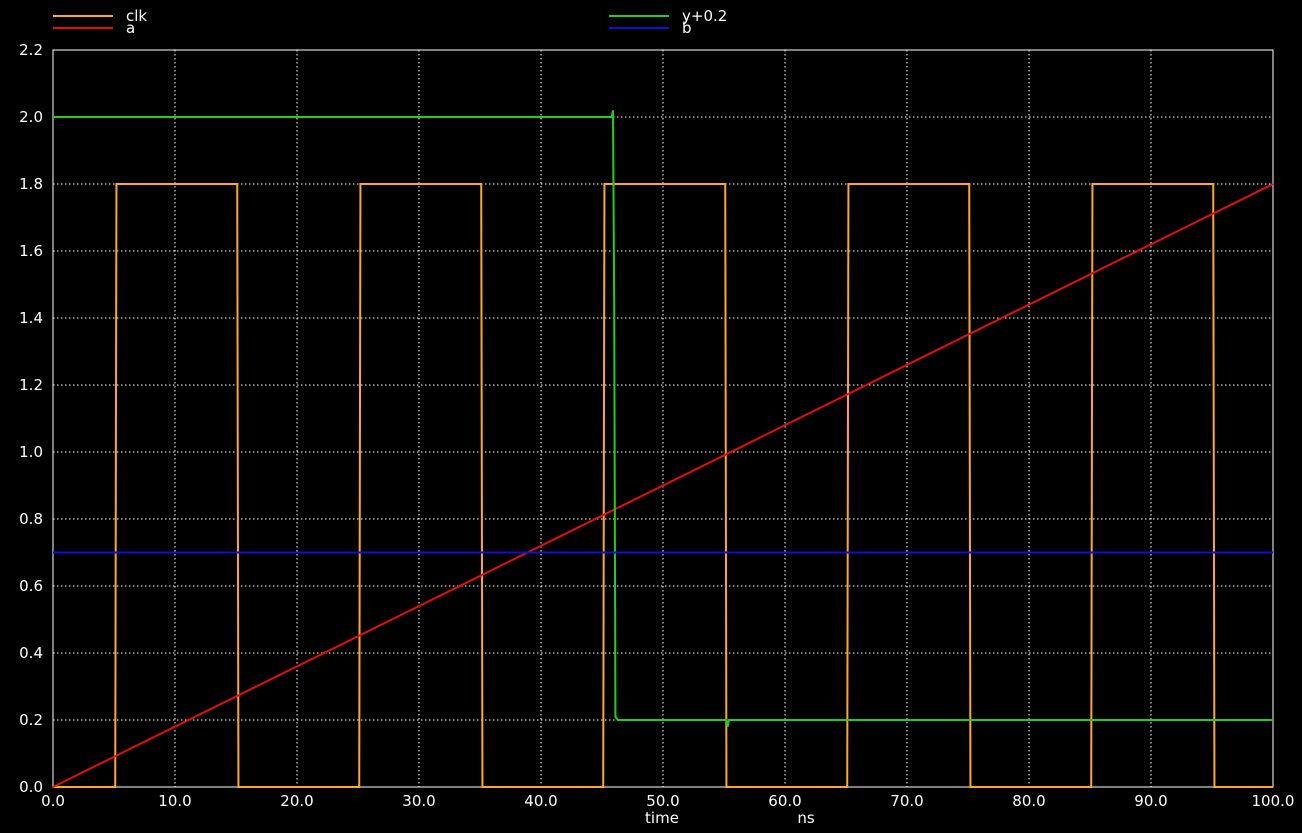 This screenshot has height=833, width=1302. What do you see at coordinates (31, 787) in the screenshot?
I see `y-tick-label: 0.0` at bounding box center [31, 787].